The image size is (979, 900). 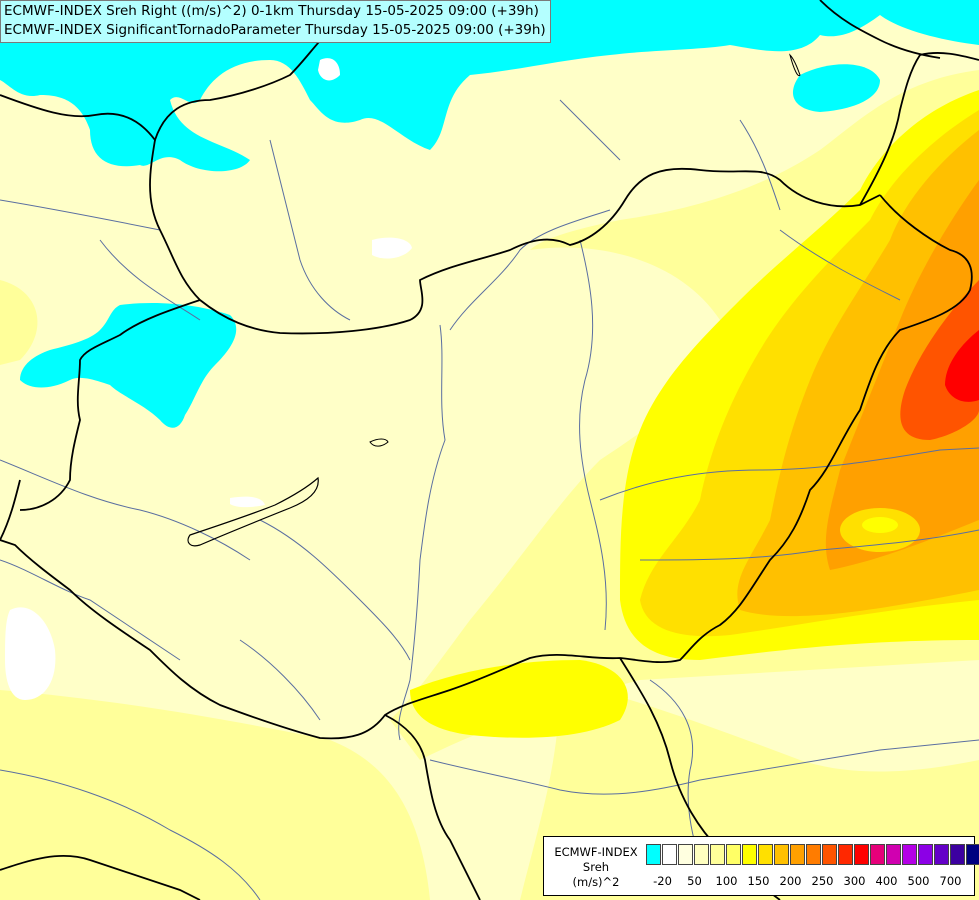 What do you see at coordinates (19, 322) in the screenshot?
I see `field-light-yellow-west` at bounding box center [19, 322].